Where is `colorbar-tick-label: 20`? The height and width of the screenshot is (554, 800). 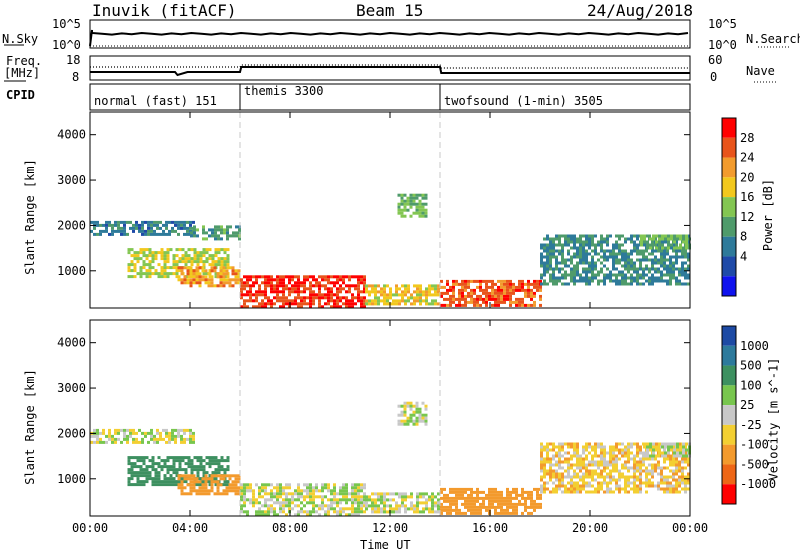 colorbar-tick-label: 20 is located at coordinates (747, 177).